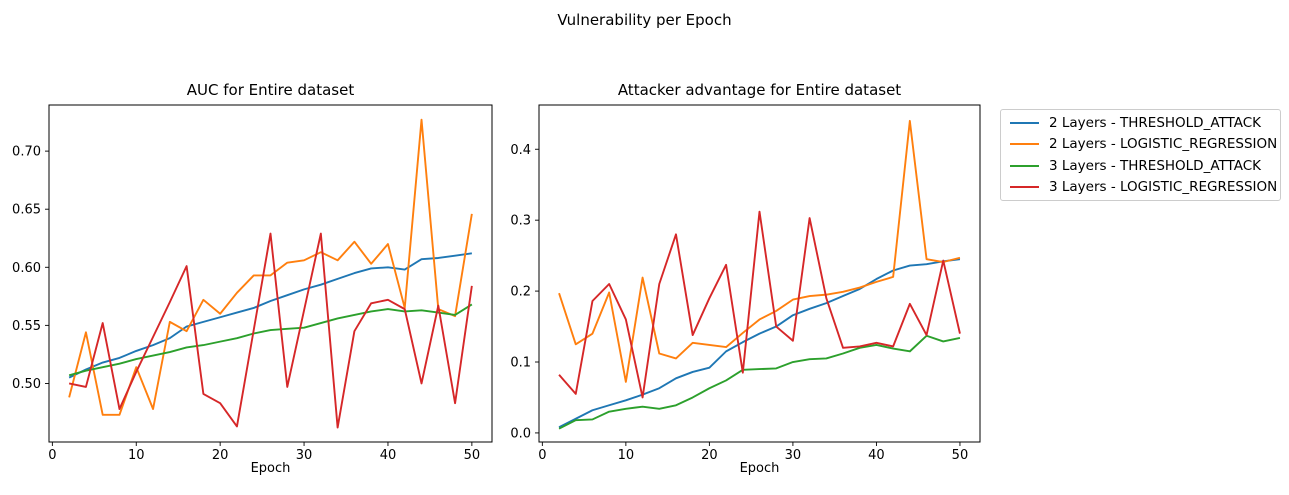 The width and height of the screenshot is (1289, 495). What do you see at coordinates (759, 382) in the screenshot?
I see `series-line-3-layers-threshold-attack` at bounding box center [759, 382].